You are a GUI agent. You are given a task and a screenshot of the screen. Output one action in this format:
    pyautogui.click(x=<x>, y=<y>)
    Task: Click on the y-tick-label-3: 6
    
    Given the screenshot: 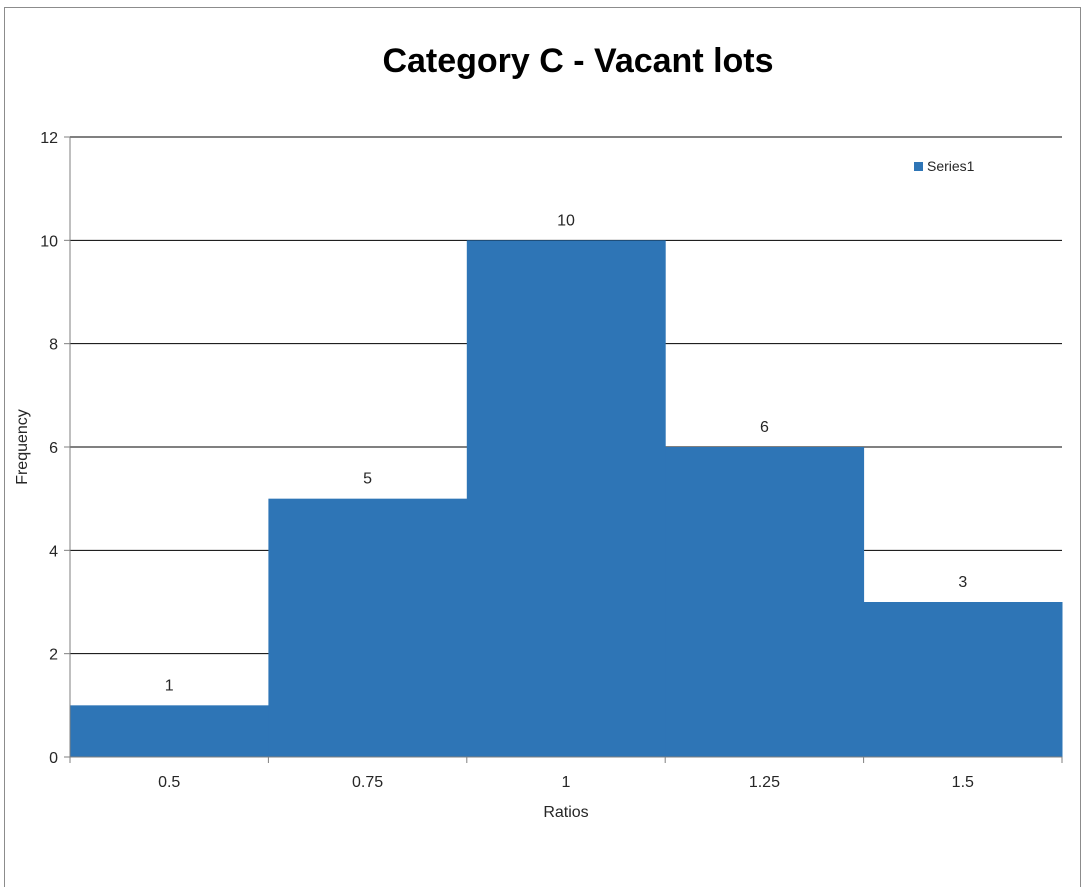 What is the action you would take?
    pyautogui.click(x=53, y=448)
    